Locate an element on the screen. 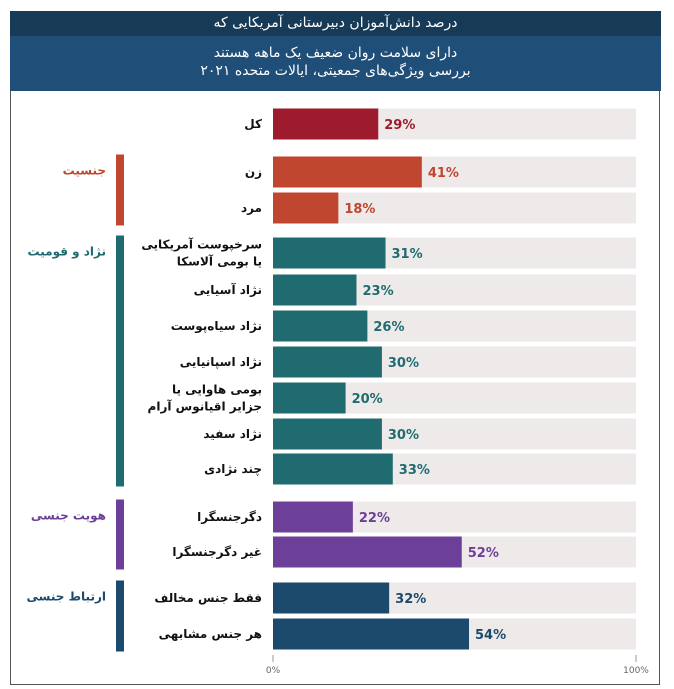 The image size is (674, 689). category-label: دگرجنسگرا is located at coordinates (229, 517).